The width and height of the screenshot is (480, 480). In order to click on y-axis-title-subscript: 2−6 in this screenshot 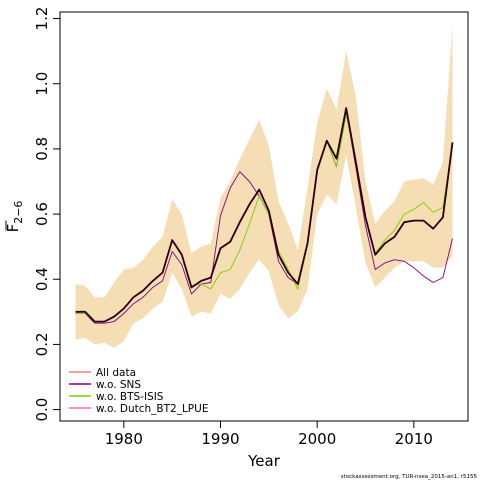, I will do `click(18, 212)`.